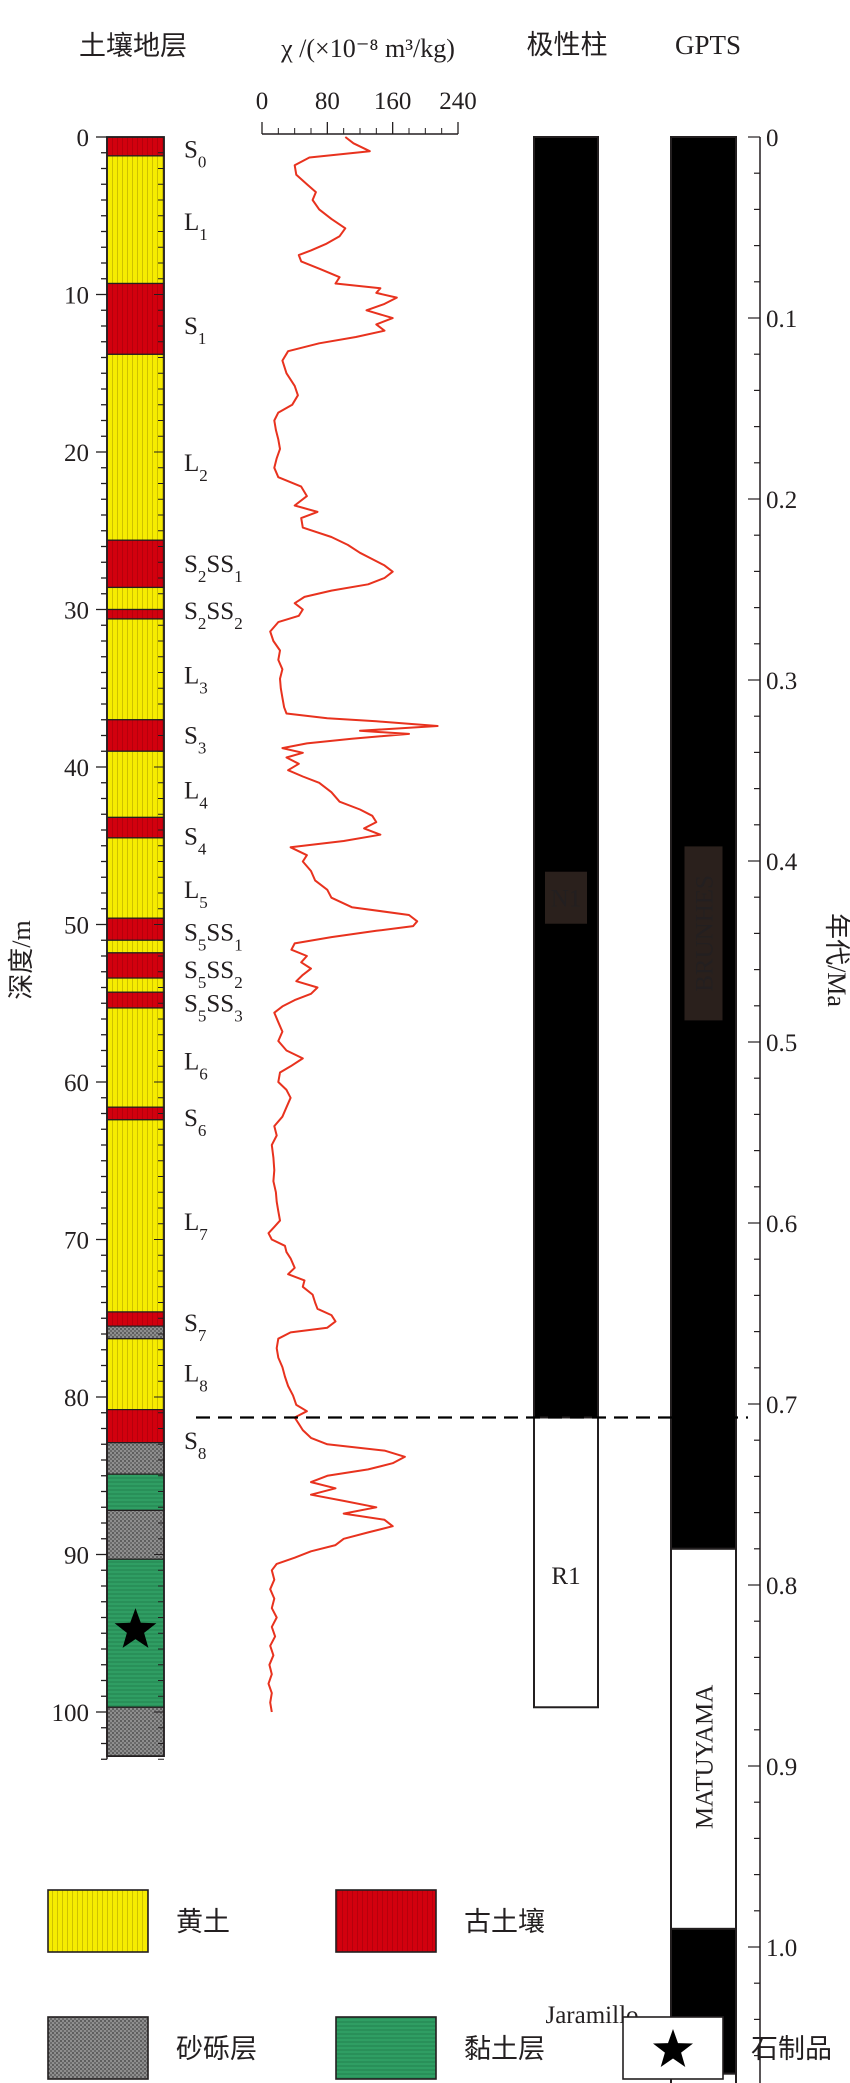 The image size is (850, 2083). I want to click on brunhes-label-box, so click(703, 933).